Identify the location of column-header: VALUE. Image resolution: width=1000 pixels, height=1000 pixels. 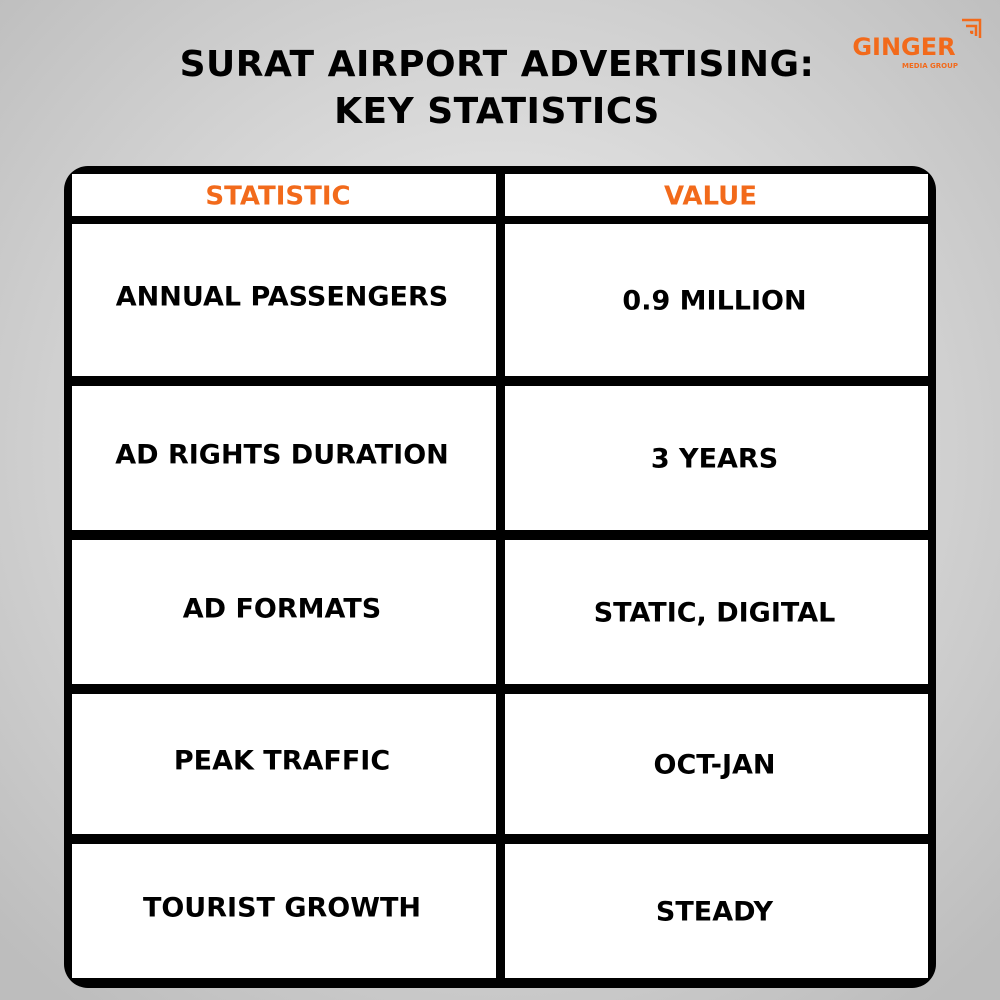
(710, 197).